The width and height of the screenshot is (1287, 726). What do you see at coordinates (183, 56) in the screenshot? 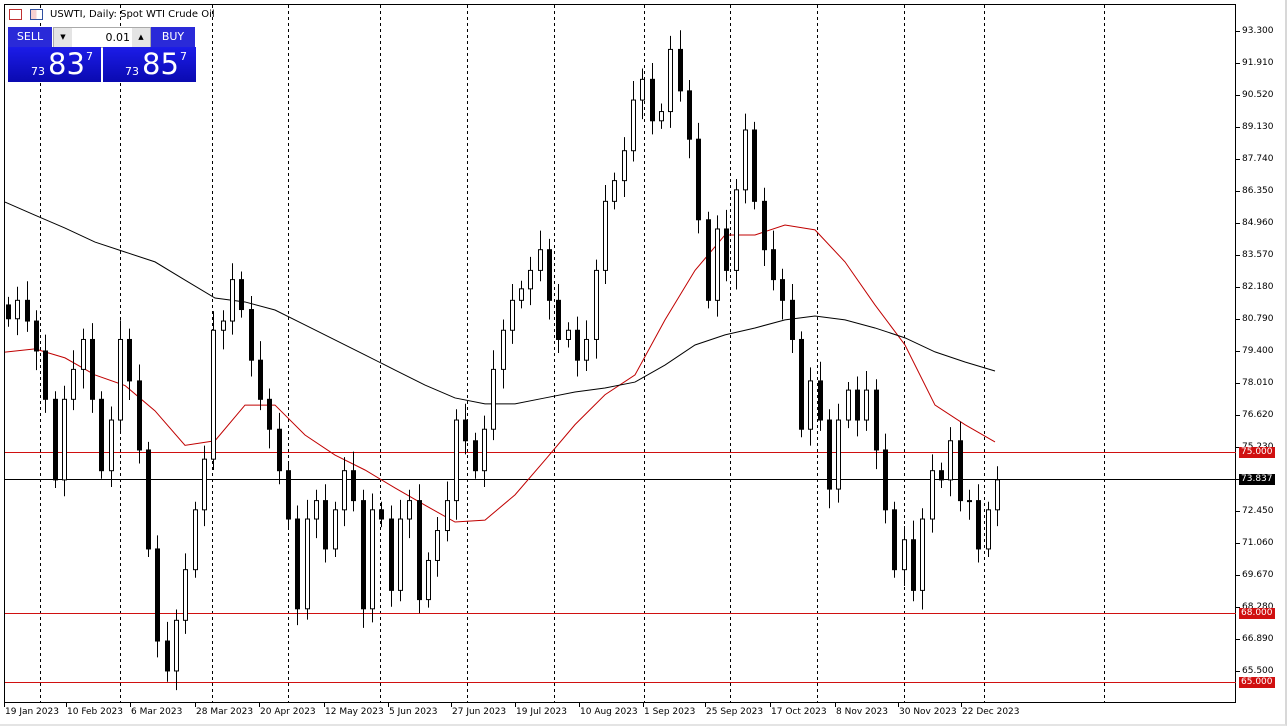
I see `buy-price-sup: 7` at bounding box center [183, 56].